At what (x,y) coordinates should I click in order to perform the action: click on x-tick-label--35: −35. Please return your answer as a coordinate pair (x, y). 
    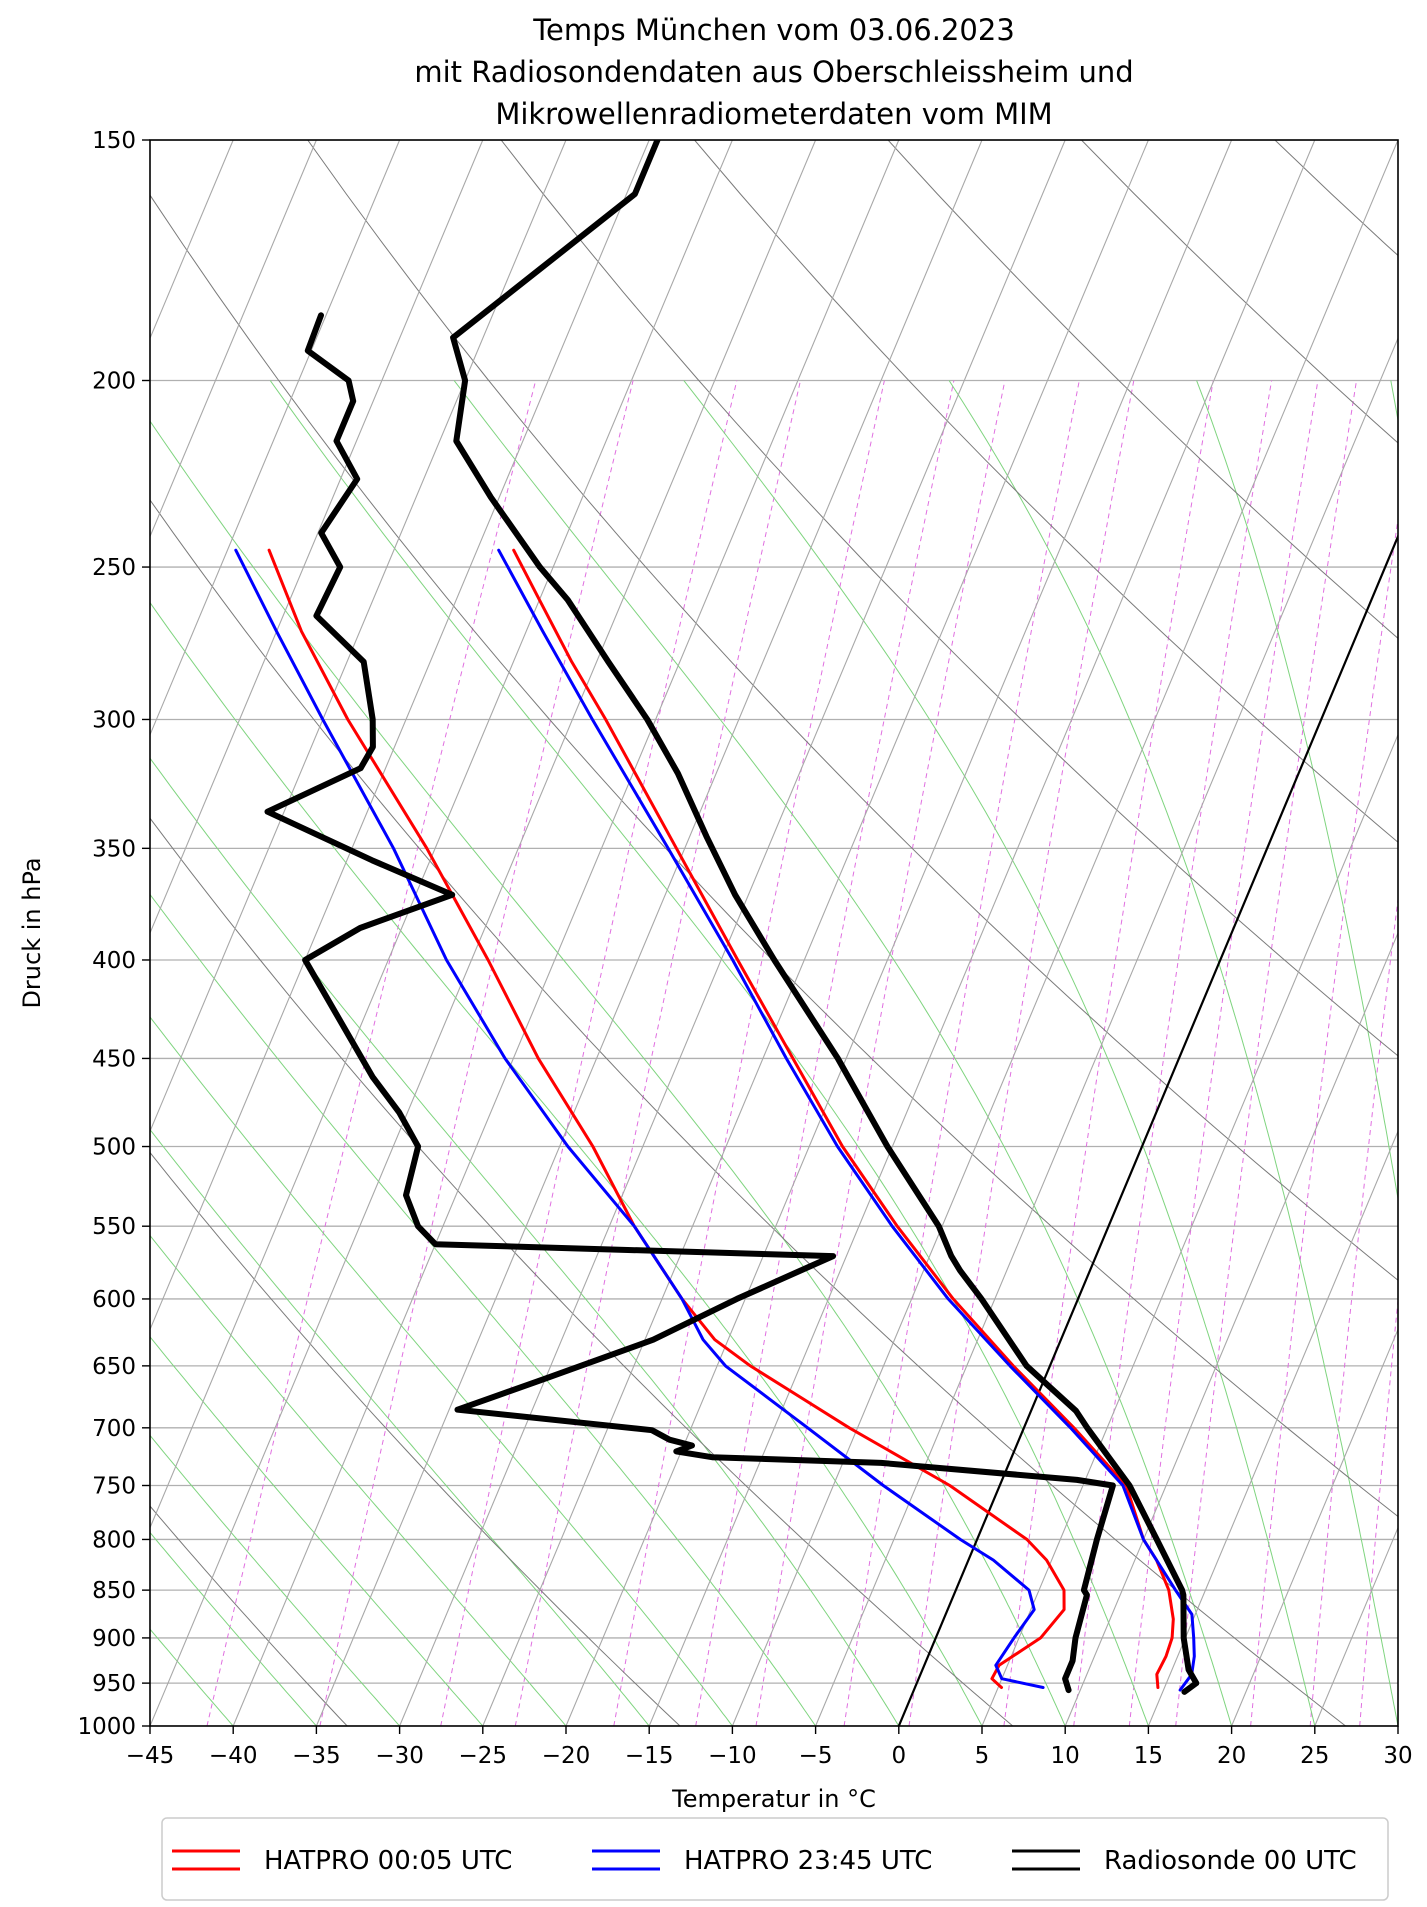
    Looking at the image, I should click on (316, 1756).